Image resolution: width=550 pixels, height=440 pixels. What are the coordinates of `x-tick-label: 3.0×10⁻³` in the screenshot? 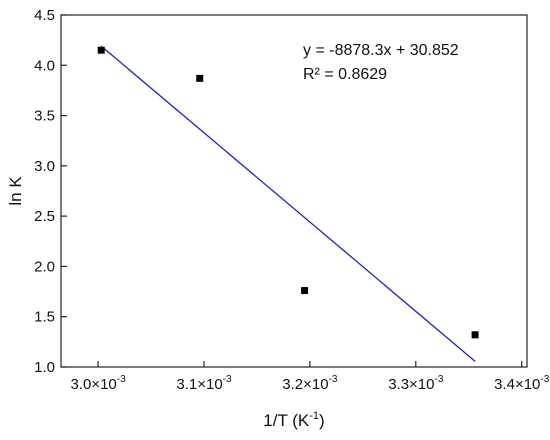 It's located at (98, 383).